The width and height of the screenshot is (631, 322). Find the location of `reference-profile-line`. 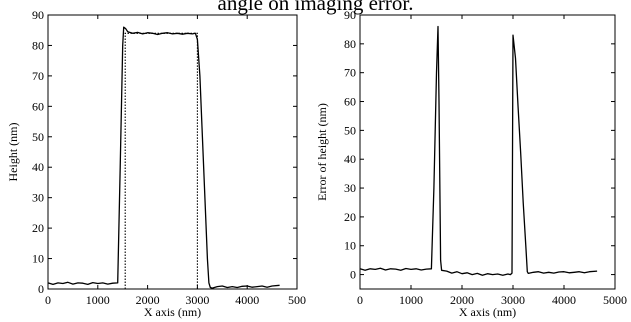

reference-profile-line is located at coordinates (161, 160).